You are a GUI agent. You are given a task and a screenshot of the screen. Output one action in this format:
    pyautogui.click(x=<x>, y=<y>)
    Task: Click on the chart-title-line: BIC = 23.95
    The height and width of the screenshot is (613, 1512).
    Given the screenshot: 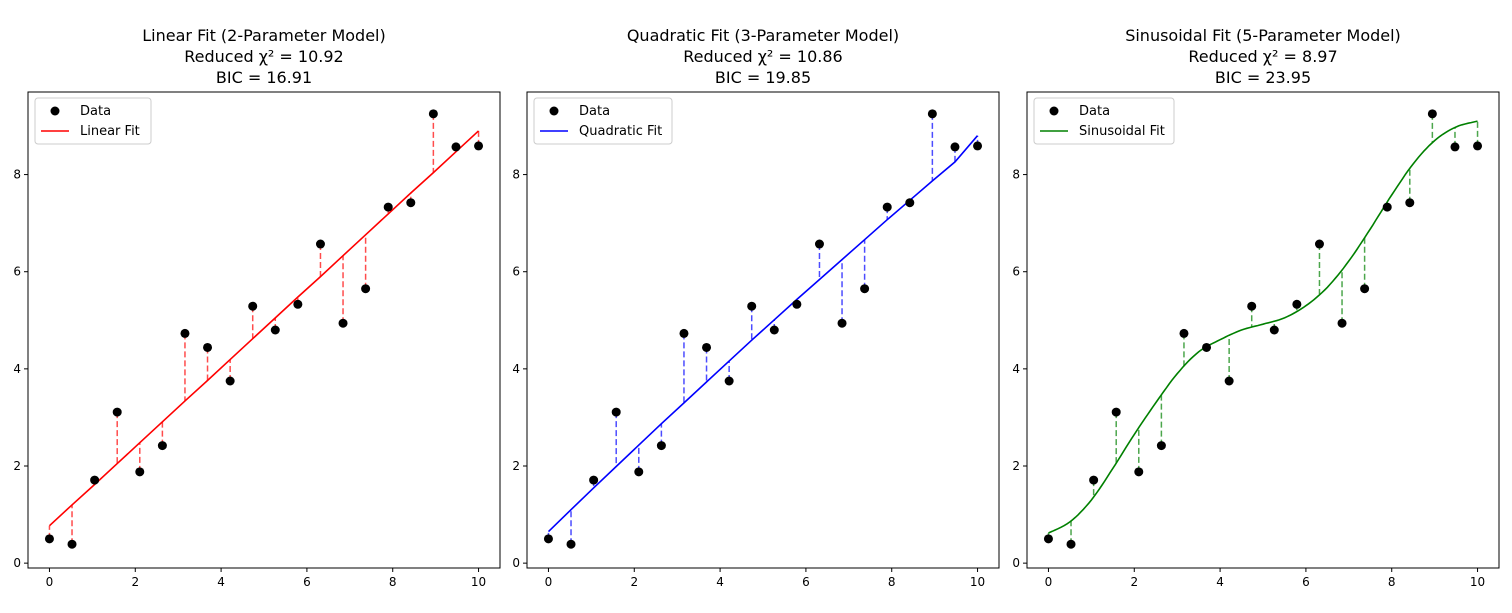 What is the action you would take?
    pyautogui.click(x=1263, y=77)
    